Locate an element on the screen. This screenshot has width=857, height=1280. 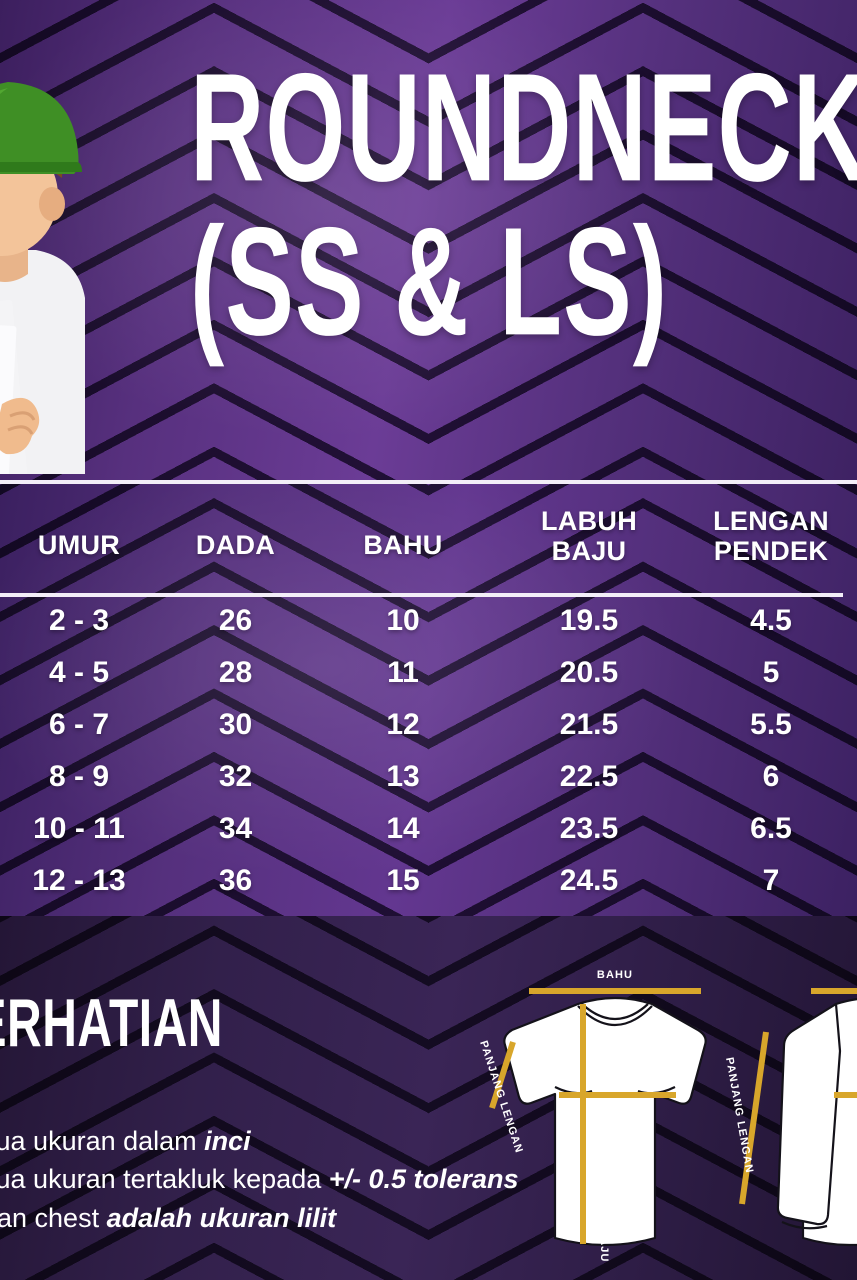
cell-labuh-baju: 24.5 is located at coordinates (589, 880).